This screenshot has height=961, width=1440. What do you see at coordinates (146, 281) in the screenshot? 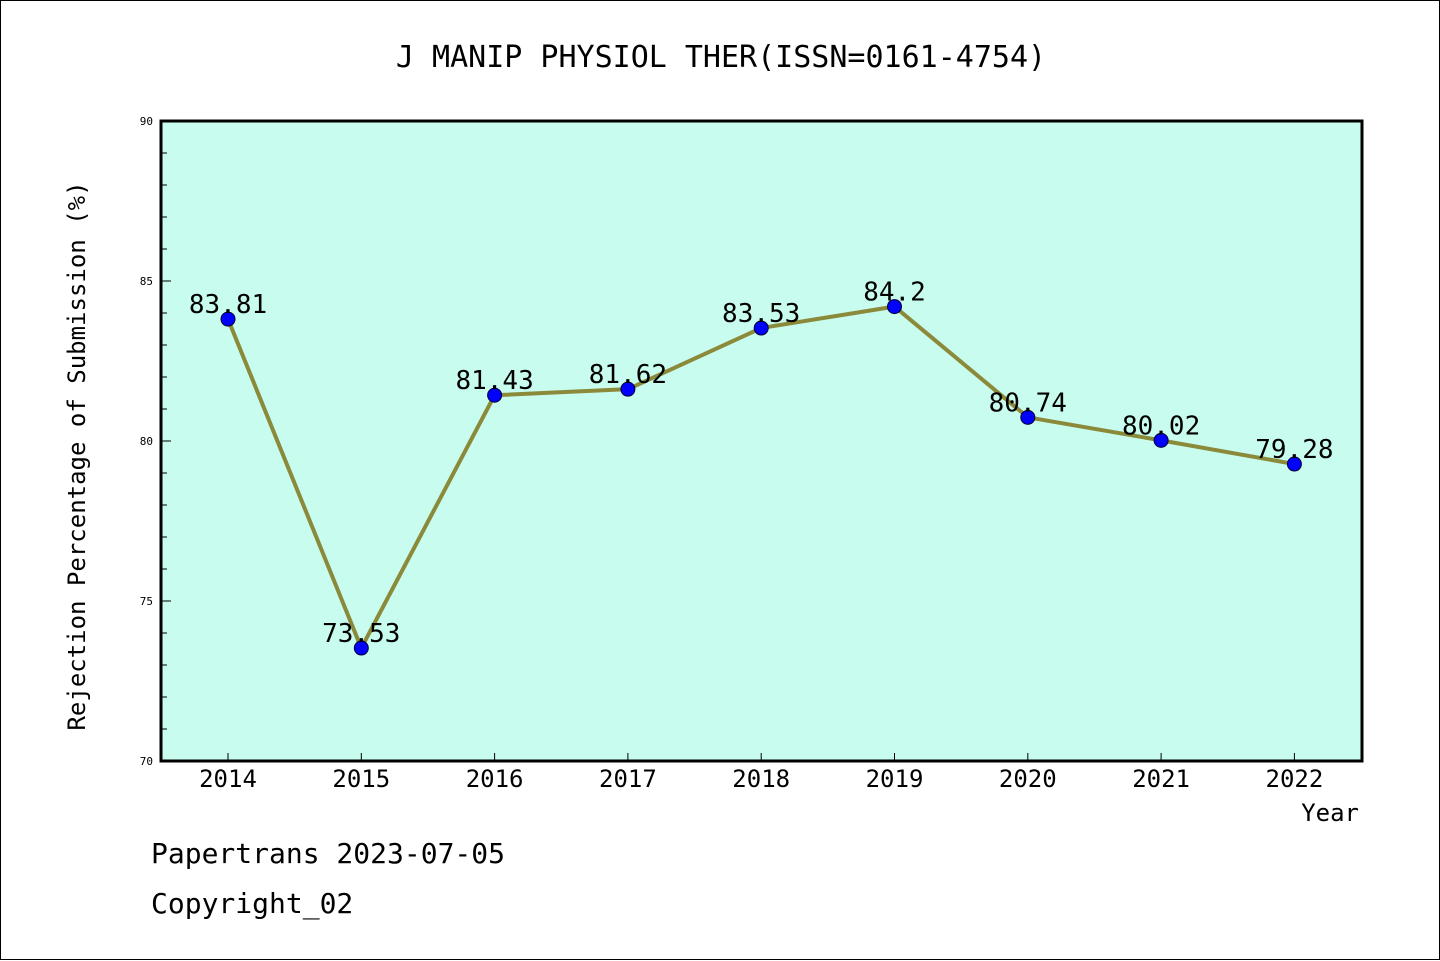
I see `y-tick-label: 85` at bounding box center [146, 281].